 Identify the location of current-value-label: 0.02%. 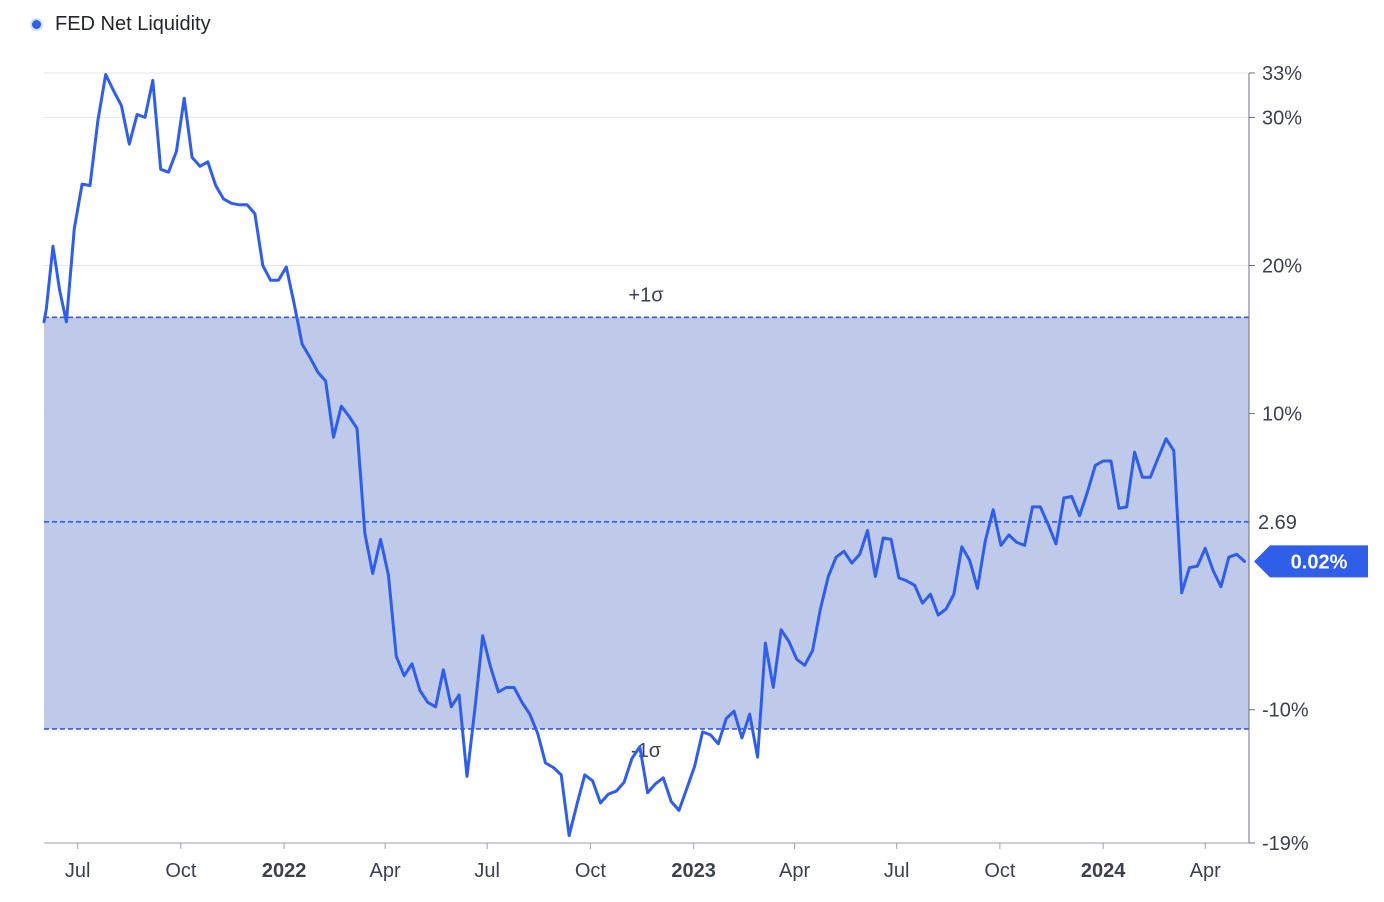
(1319, 562).